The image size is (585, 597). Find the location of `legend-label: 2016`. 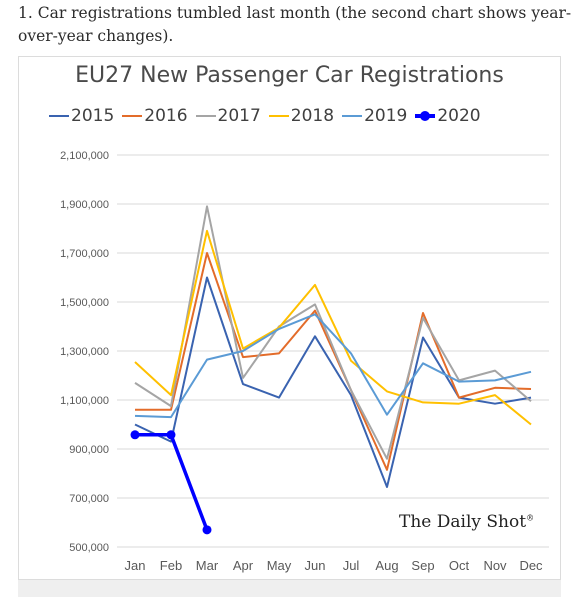

legend-label: 2016 is located at coordinates (166, 116).